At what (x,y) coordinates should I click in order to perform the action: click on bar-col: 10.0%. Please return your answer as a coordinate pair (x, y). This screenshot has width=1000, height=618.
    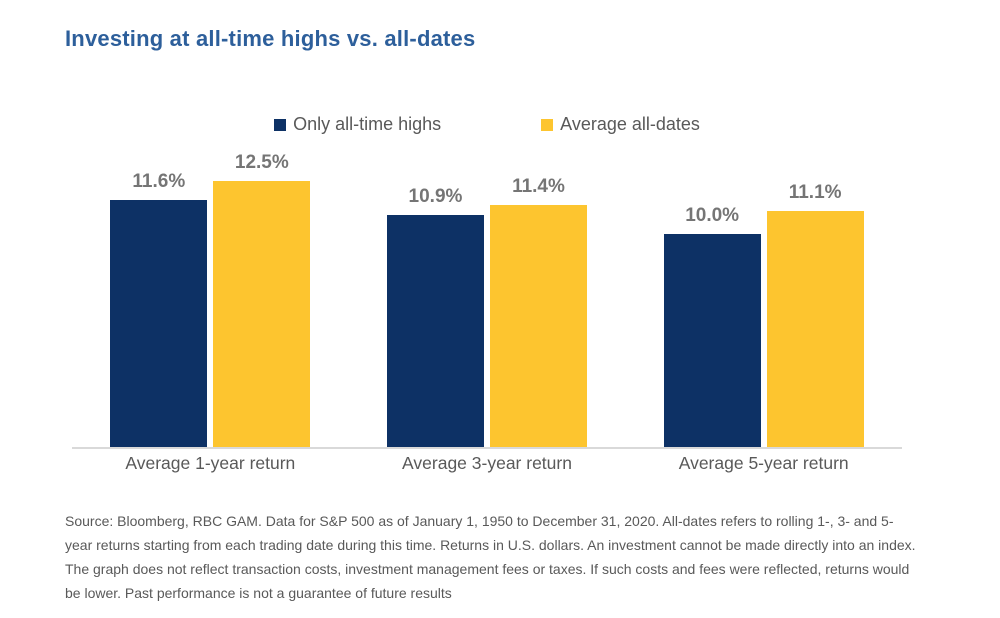
    Looking at the image, I should click on (712, 326).